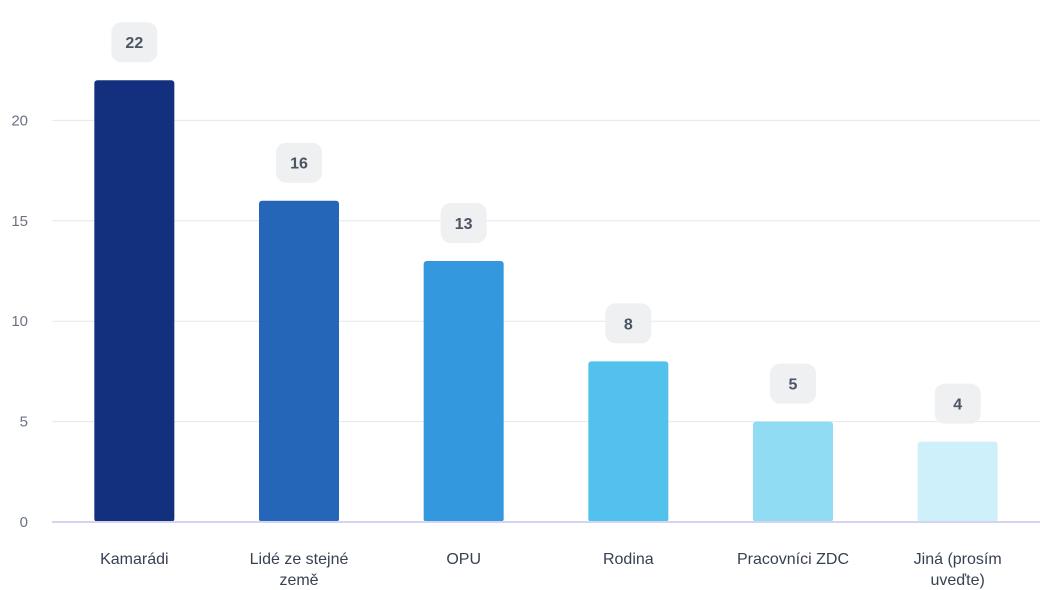 The image size is (1040, 590). Describe the element at coordinates (24, 422) in the screenshot. I see `y-tick-label: 5` at that location.